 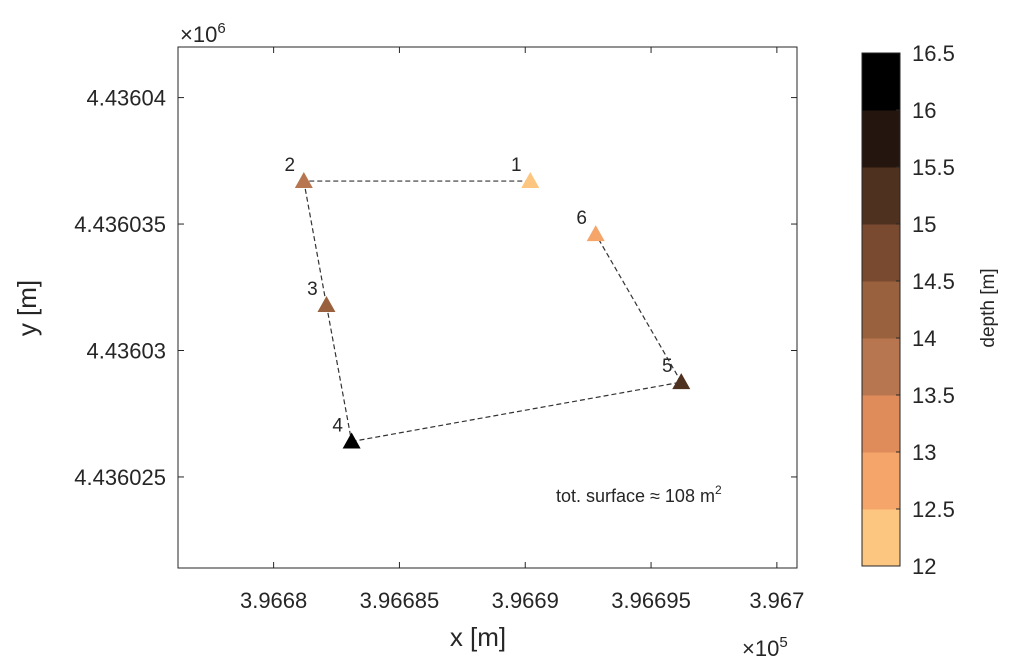 I want to click on point-label: 2, so click(x=290, y=165).